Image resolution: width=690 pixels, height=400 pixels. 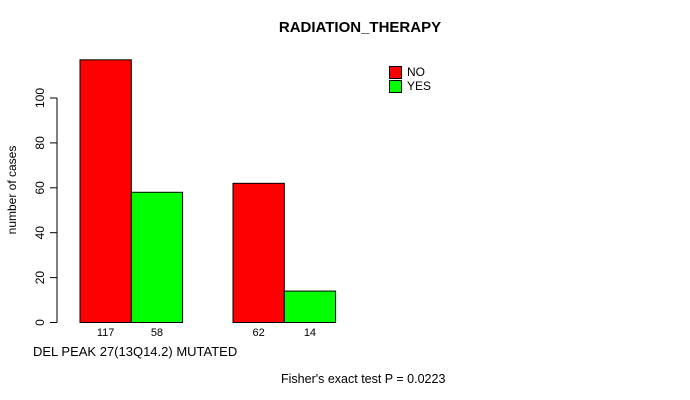 What do you see at coordinates (40, 322) in the screenshot?
I see `y-tick-label: 0` at bounding box center [40, 322].